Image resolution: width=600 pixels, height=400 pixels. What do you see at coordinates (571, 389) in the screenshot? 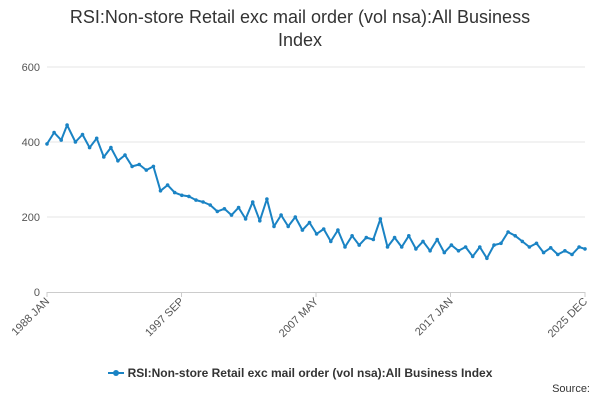
I see `source-credit: Source:` at bounding box center [571, 389].